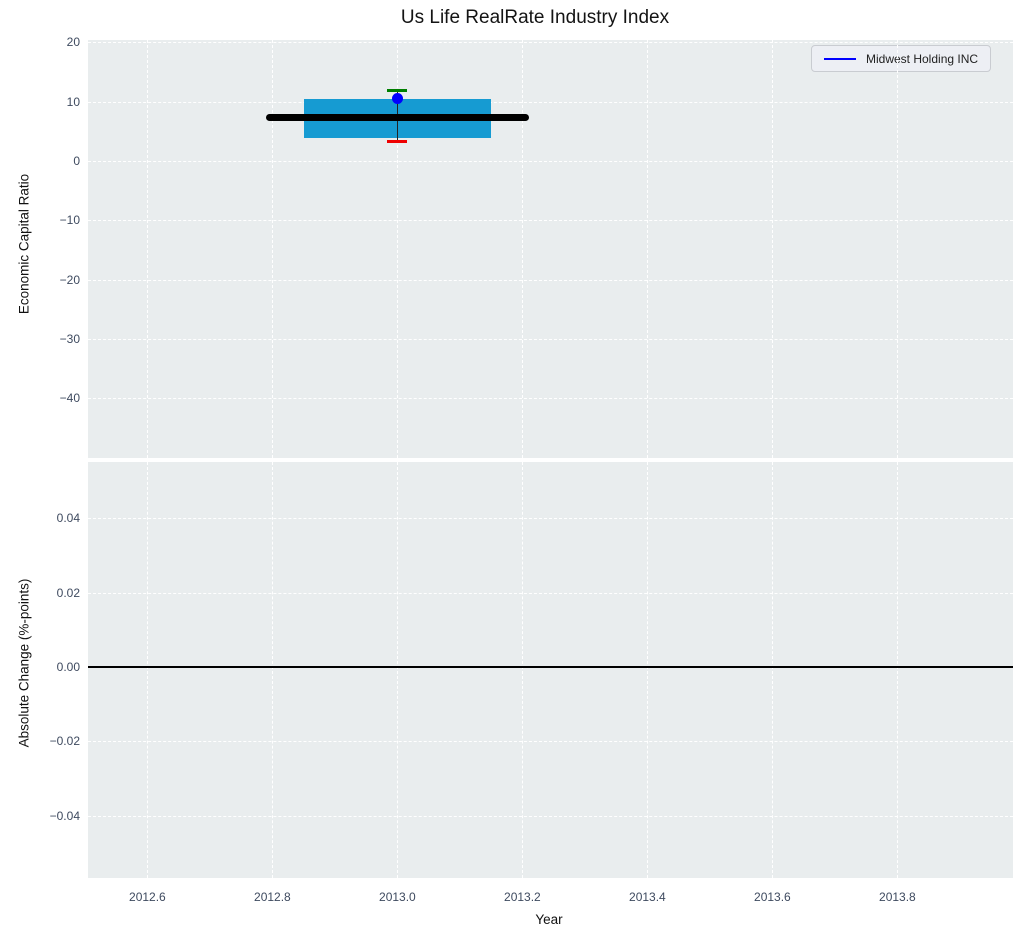  What do you see at coordinates (68, 667) in the screenshot?
I see `y-tick-label: 0.00` at bounding box center [68, 667].